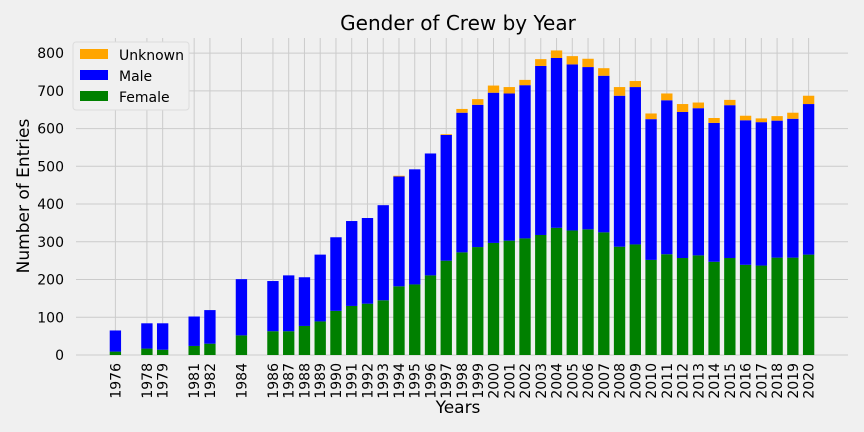 The height and width of the screenshot is (432, 864). What do you see at coordinates (589, 381) in the screenshot?
I see `x-tick-label: 2006` at bounding box center [589, 381].